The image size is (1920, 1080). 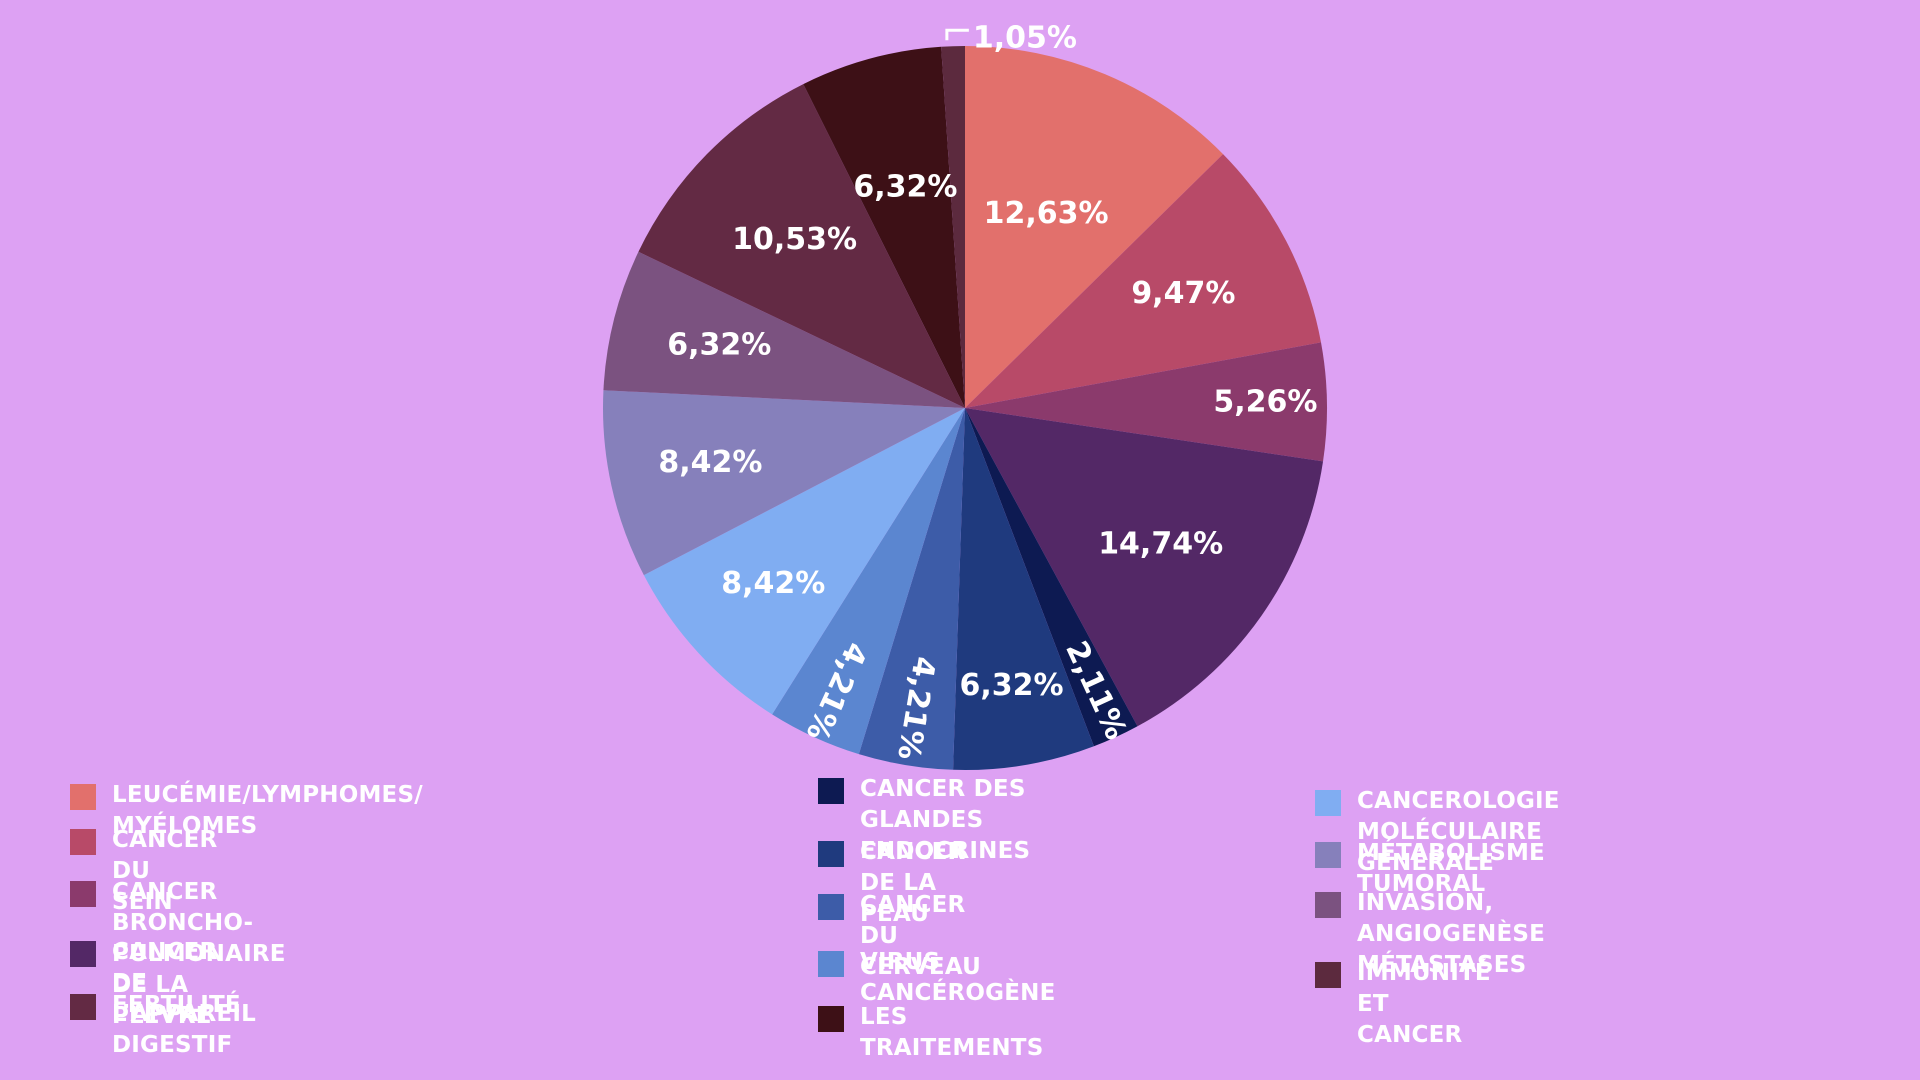 I want to click on legend-label: CANCER DE L’APPAREIL DIGESTIF, so click(x=184, y=998).